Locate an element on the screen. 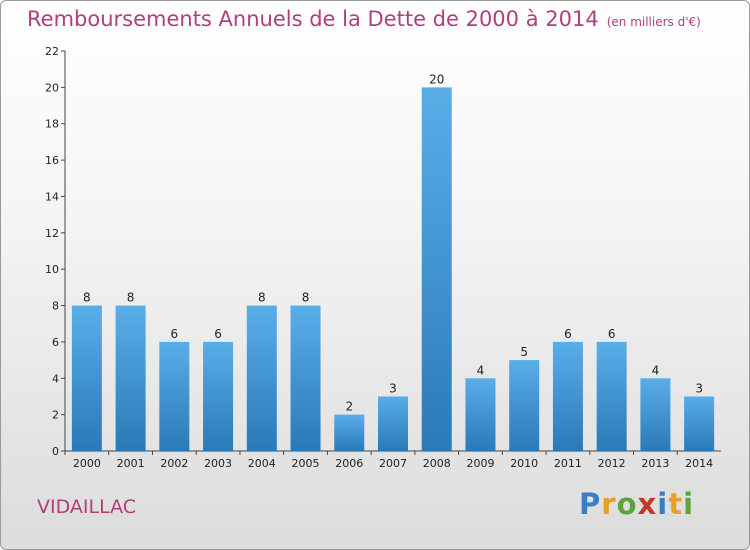 Image resolution: width=750 pixels, height=550 pixels. y-tick-label: 4 is located at coordinates (55, 378).